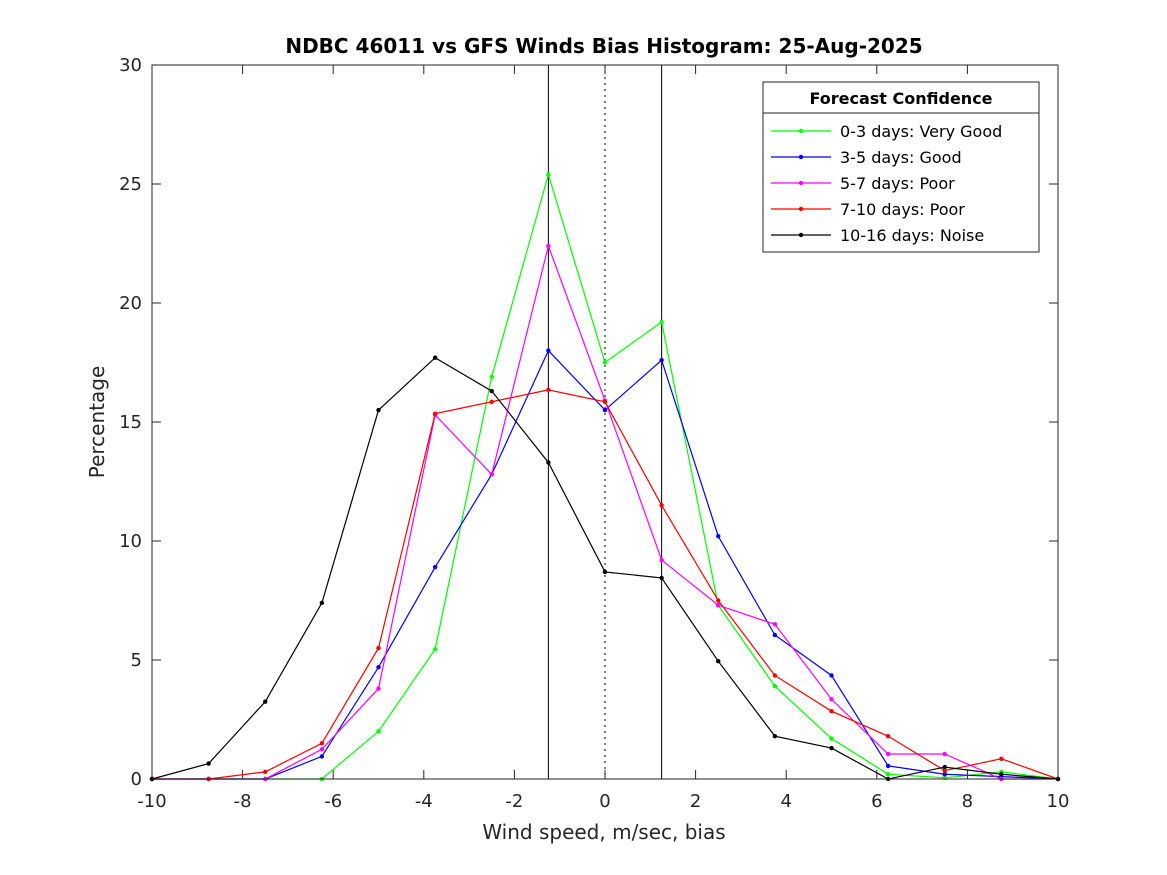 The image size is (1167, 875). I want to click on y-tick-label: 5, so click(136, 660).